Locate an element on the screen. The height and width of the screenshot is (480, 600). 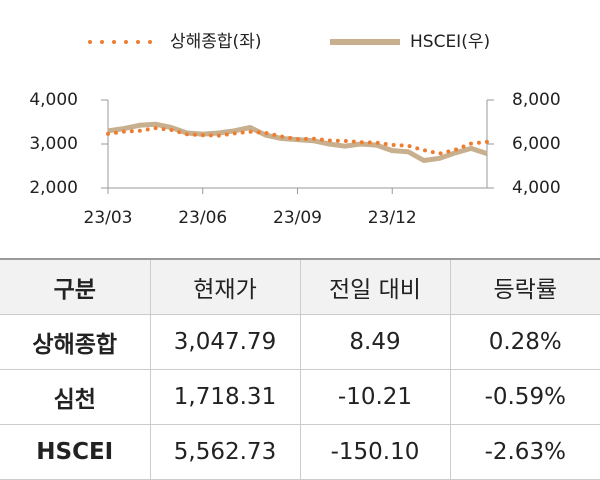
legend-label: HSCEI(우) is located at coordinates (450, 42).